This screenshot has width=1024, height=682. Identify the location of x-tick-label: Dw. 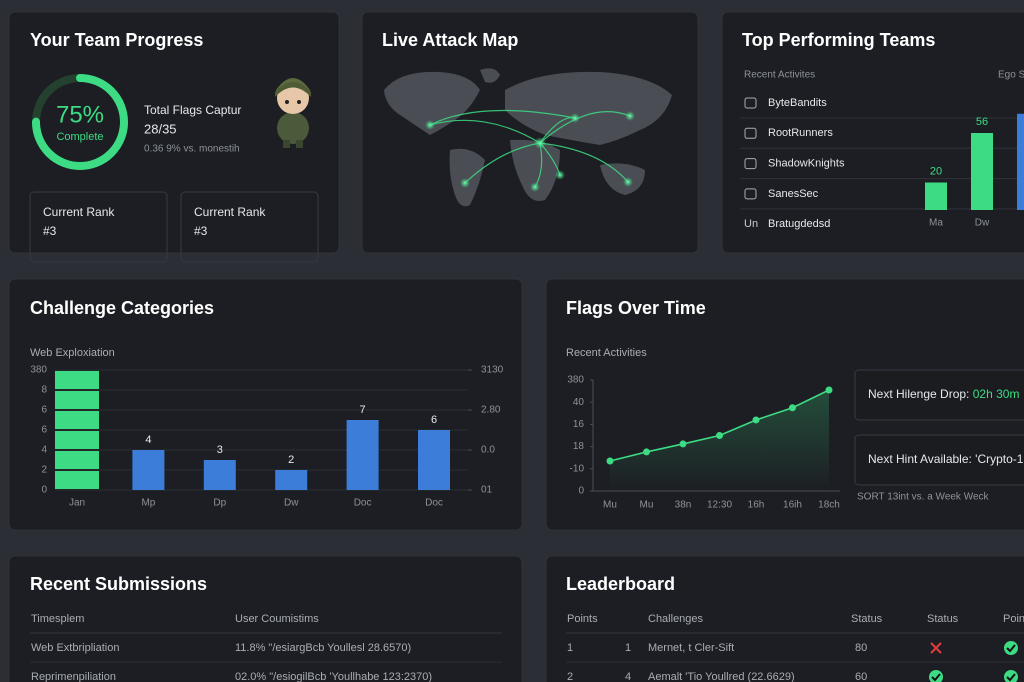
(291, 503).